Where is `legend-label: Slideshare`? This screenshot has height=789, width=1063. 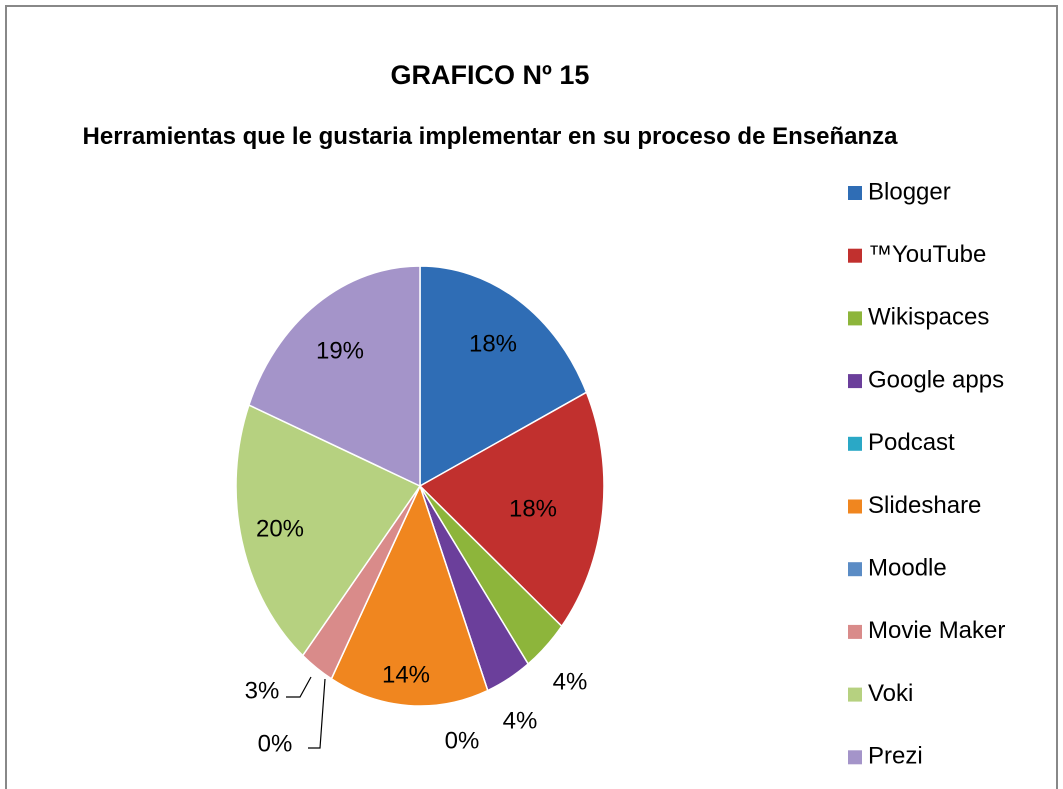 legend-label: Slideshare is located at coordinates (924, 505).